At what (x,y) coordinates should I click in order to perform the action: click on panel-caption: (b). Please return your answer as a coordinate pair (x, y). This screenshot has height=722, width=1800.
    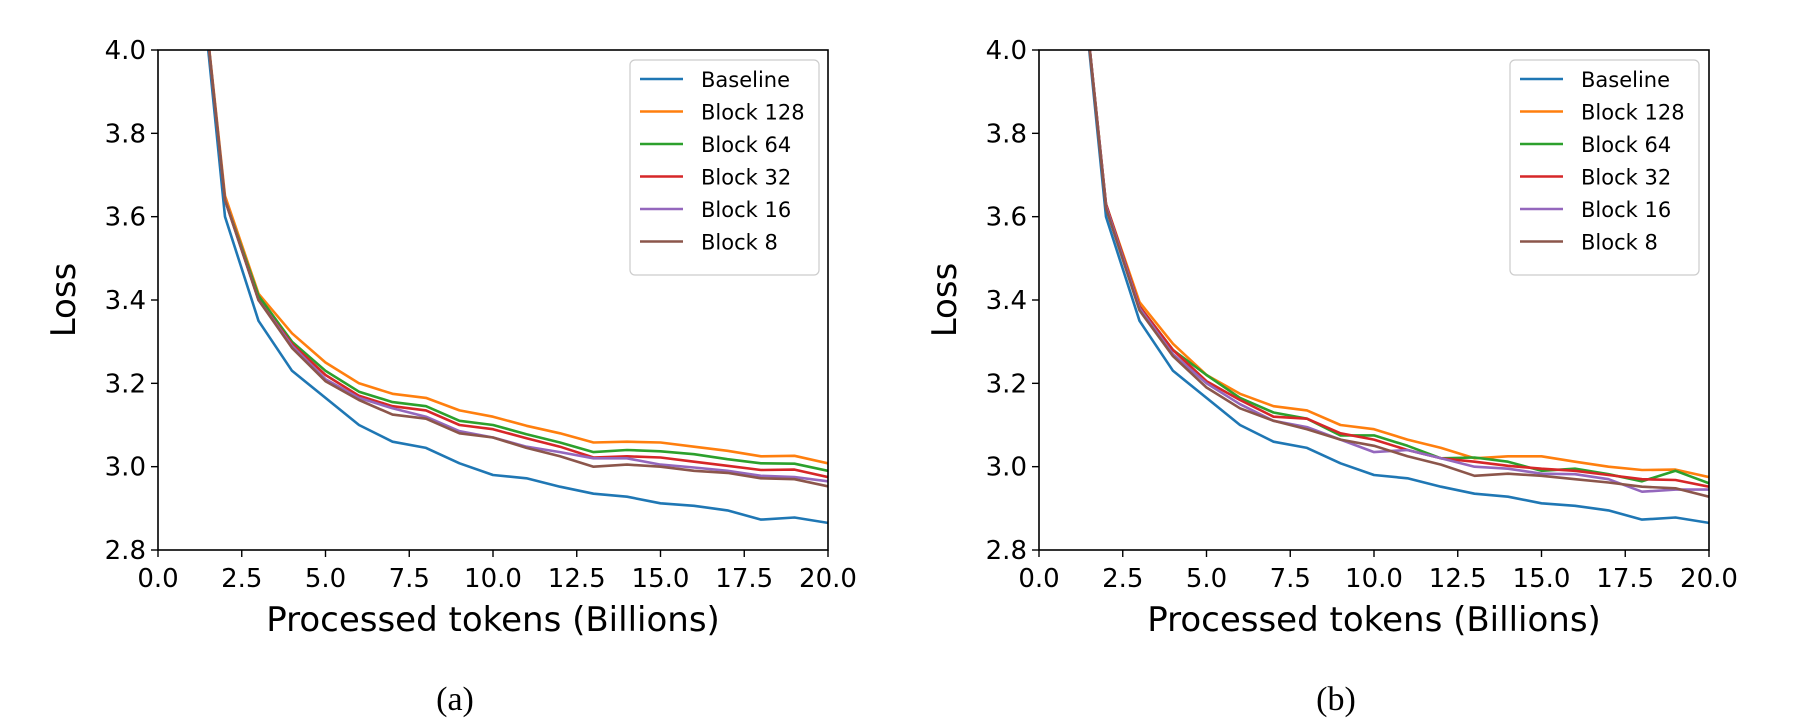
    Looking at the image, I should click on (1336, 699).